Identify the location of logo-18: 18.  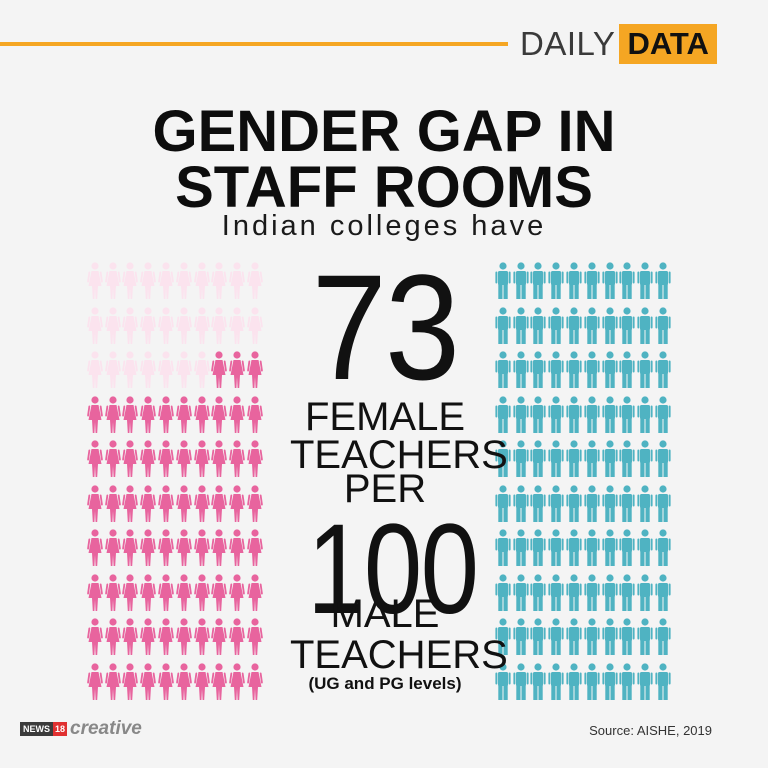
(60, 729).